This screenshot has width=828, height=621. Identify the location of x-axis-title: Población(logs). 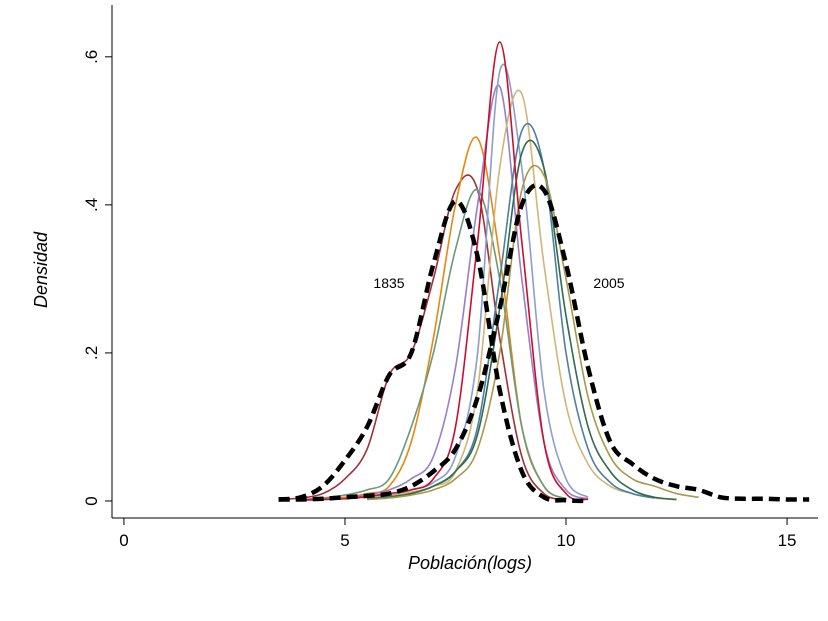
(470, 563).